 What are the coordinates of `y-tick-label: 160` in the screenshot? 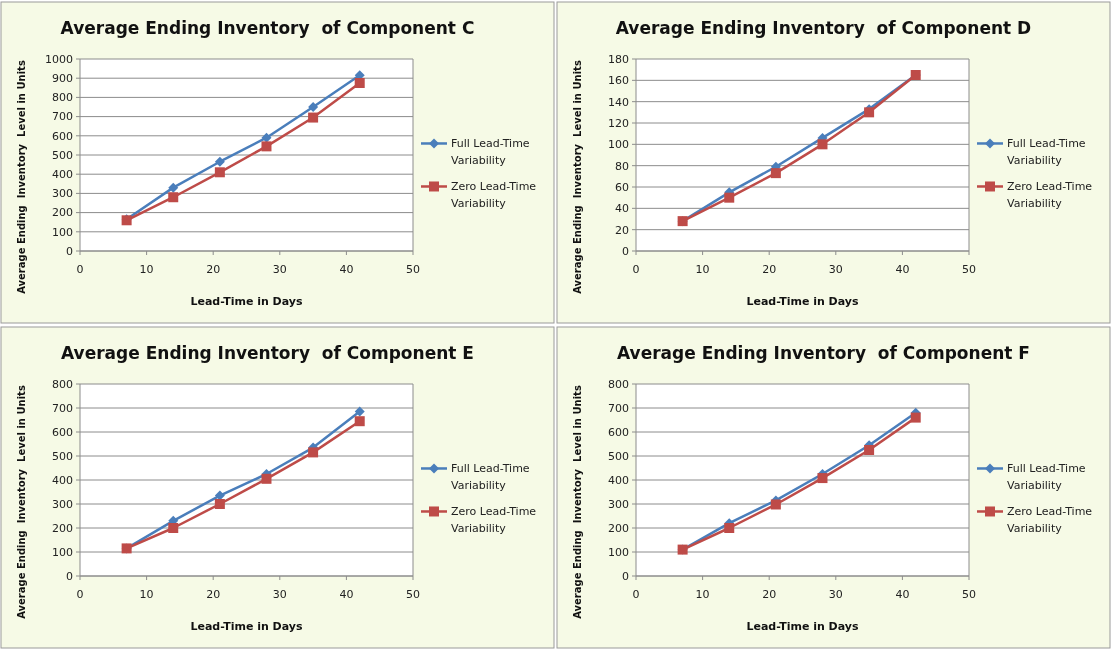 It's located at (618, 81).